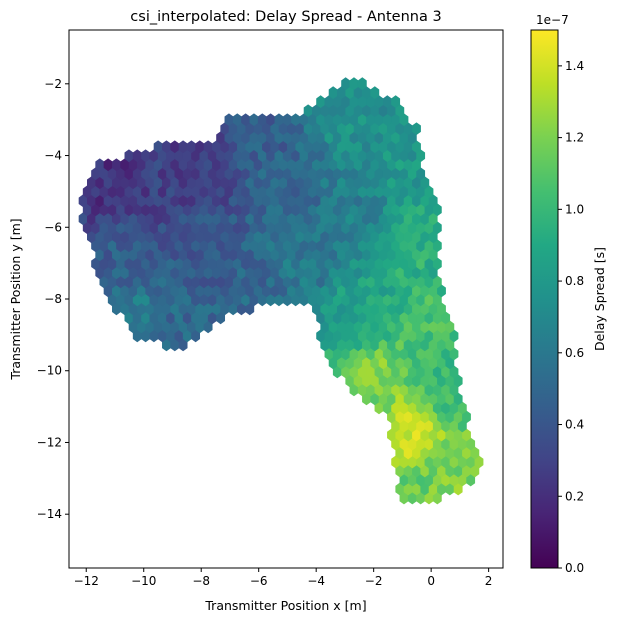  Describe the element at coordinates (574, 66) in the screenshot. I see `colorbar-tick-label: 1.4` at that location.